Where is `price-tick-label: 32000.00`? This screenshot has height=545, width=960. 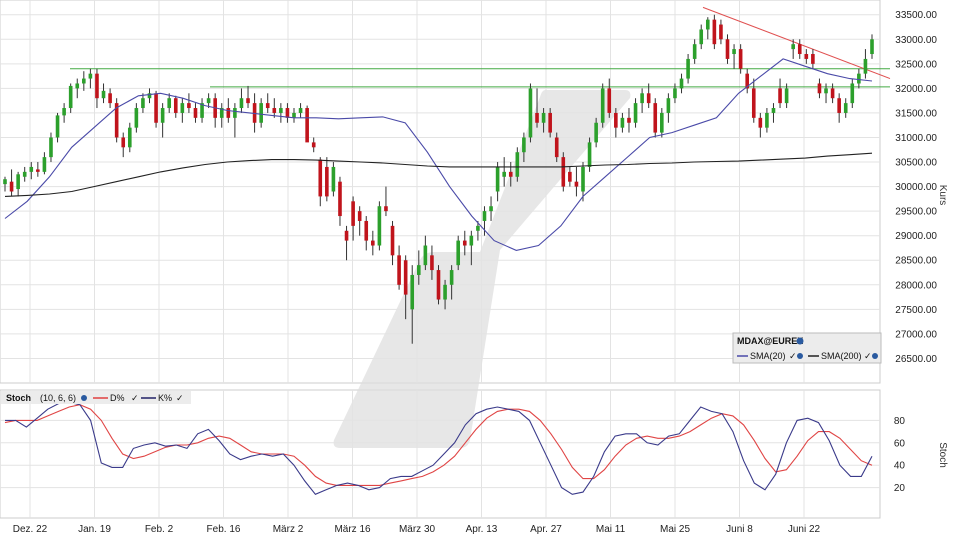
price-tick-label: 32000.00 is located at coordinates (916, 89).